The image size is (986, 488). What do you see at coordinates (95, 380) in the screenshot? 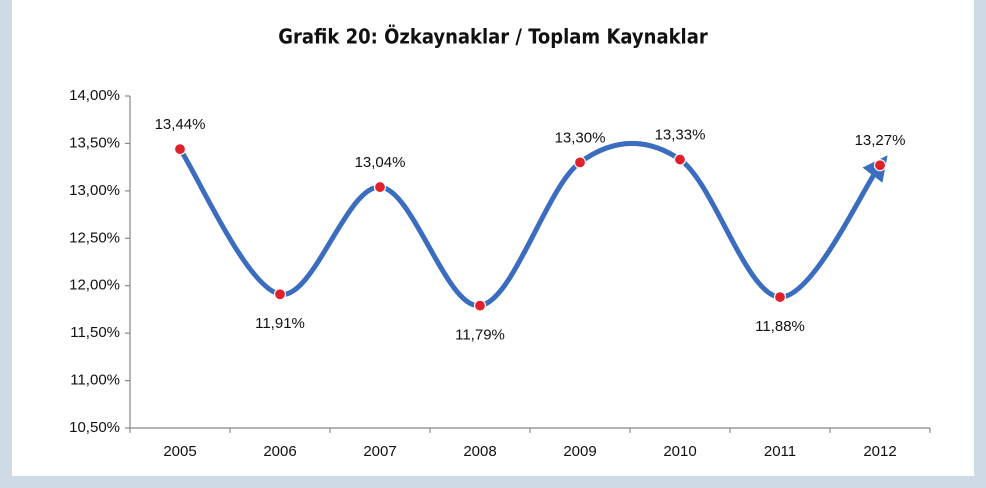
I see `y-tick-label: 11,00%` at bounding box center [95, 380].